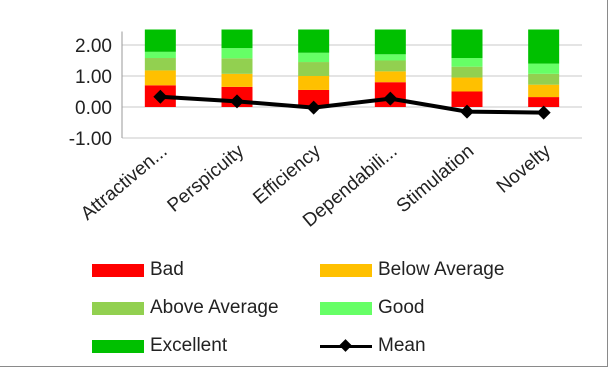  Describe the element at coordinates (313, 107) in the screenshot. I see `mean-point-efficiency` at that location.